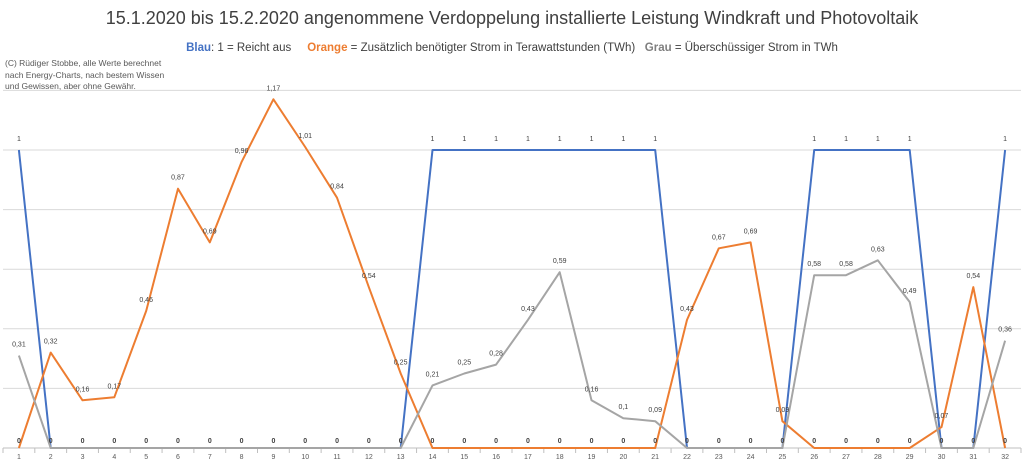 The image size is (1024, 460). Describe the element at coordinates (19, 457) in the screenshot. I see `x-tick-label: 1` at that location.